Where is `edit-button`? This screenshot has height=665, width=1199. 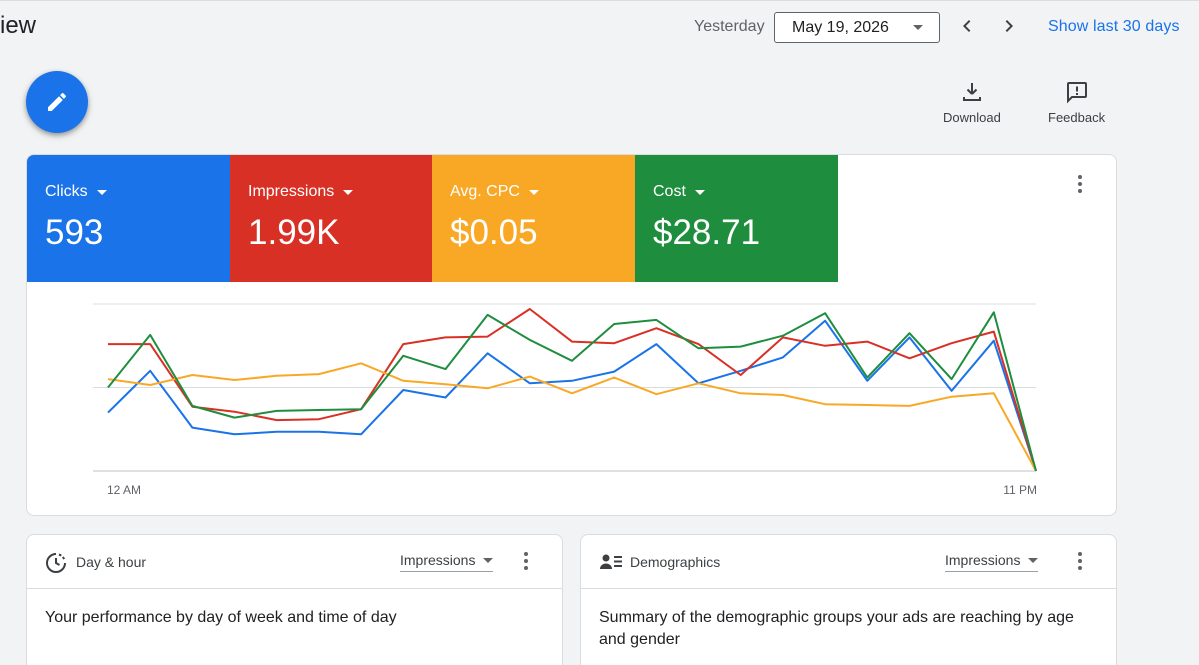 edit-button is located at coordinates (57, 102).